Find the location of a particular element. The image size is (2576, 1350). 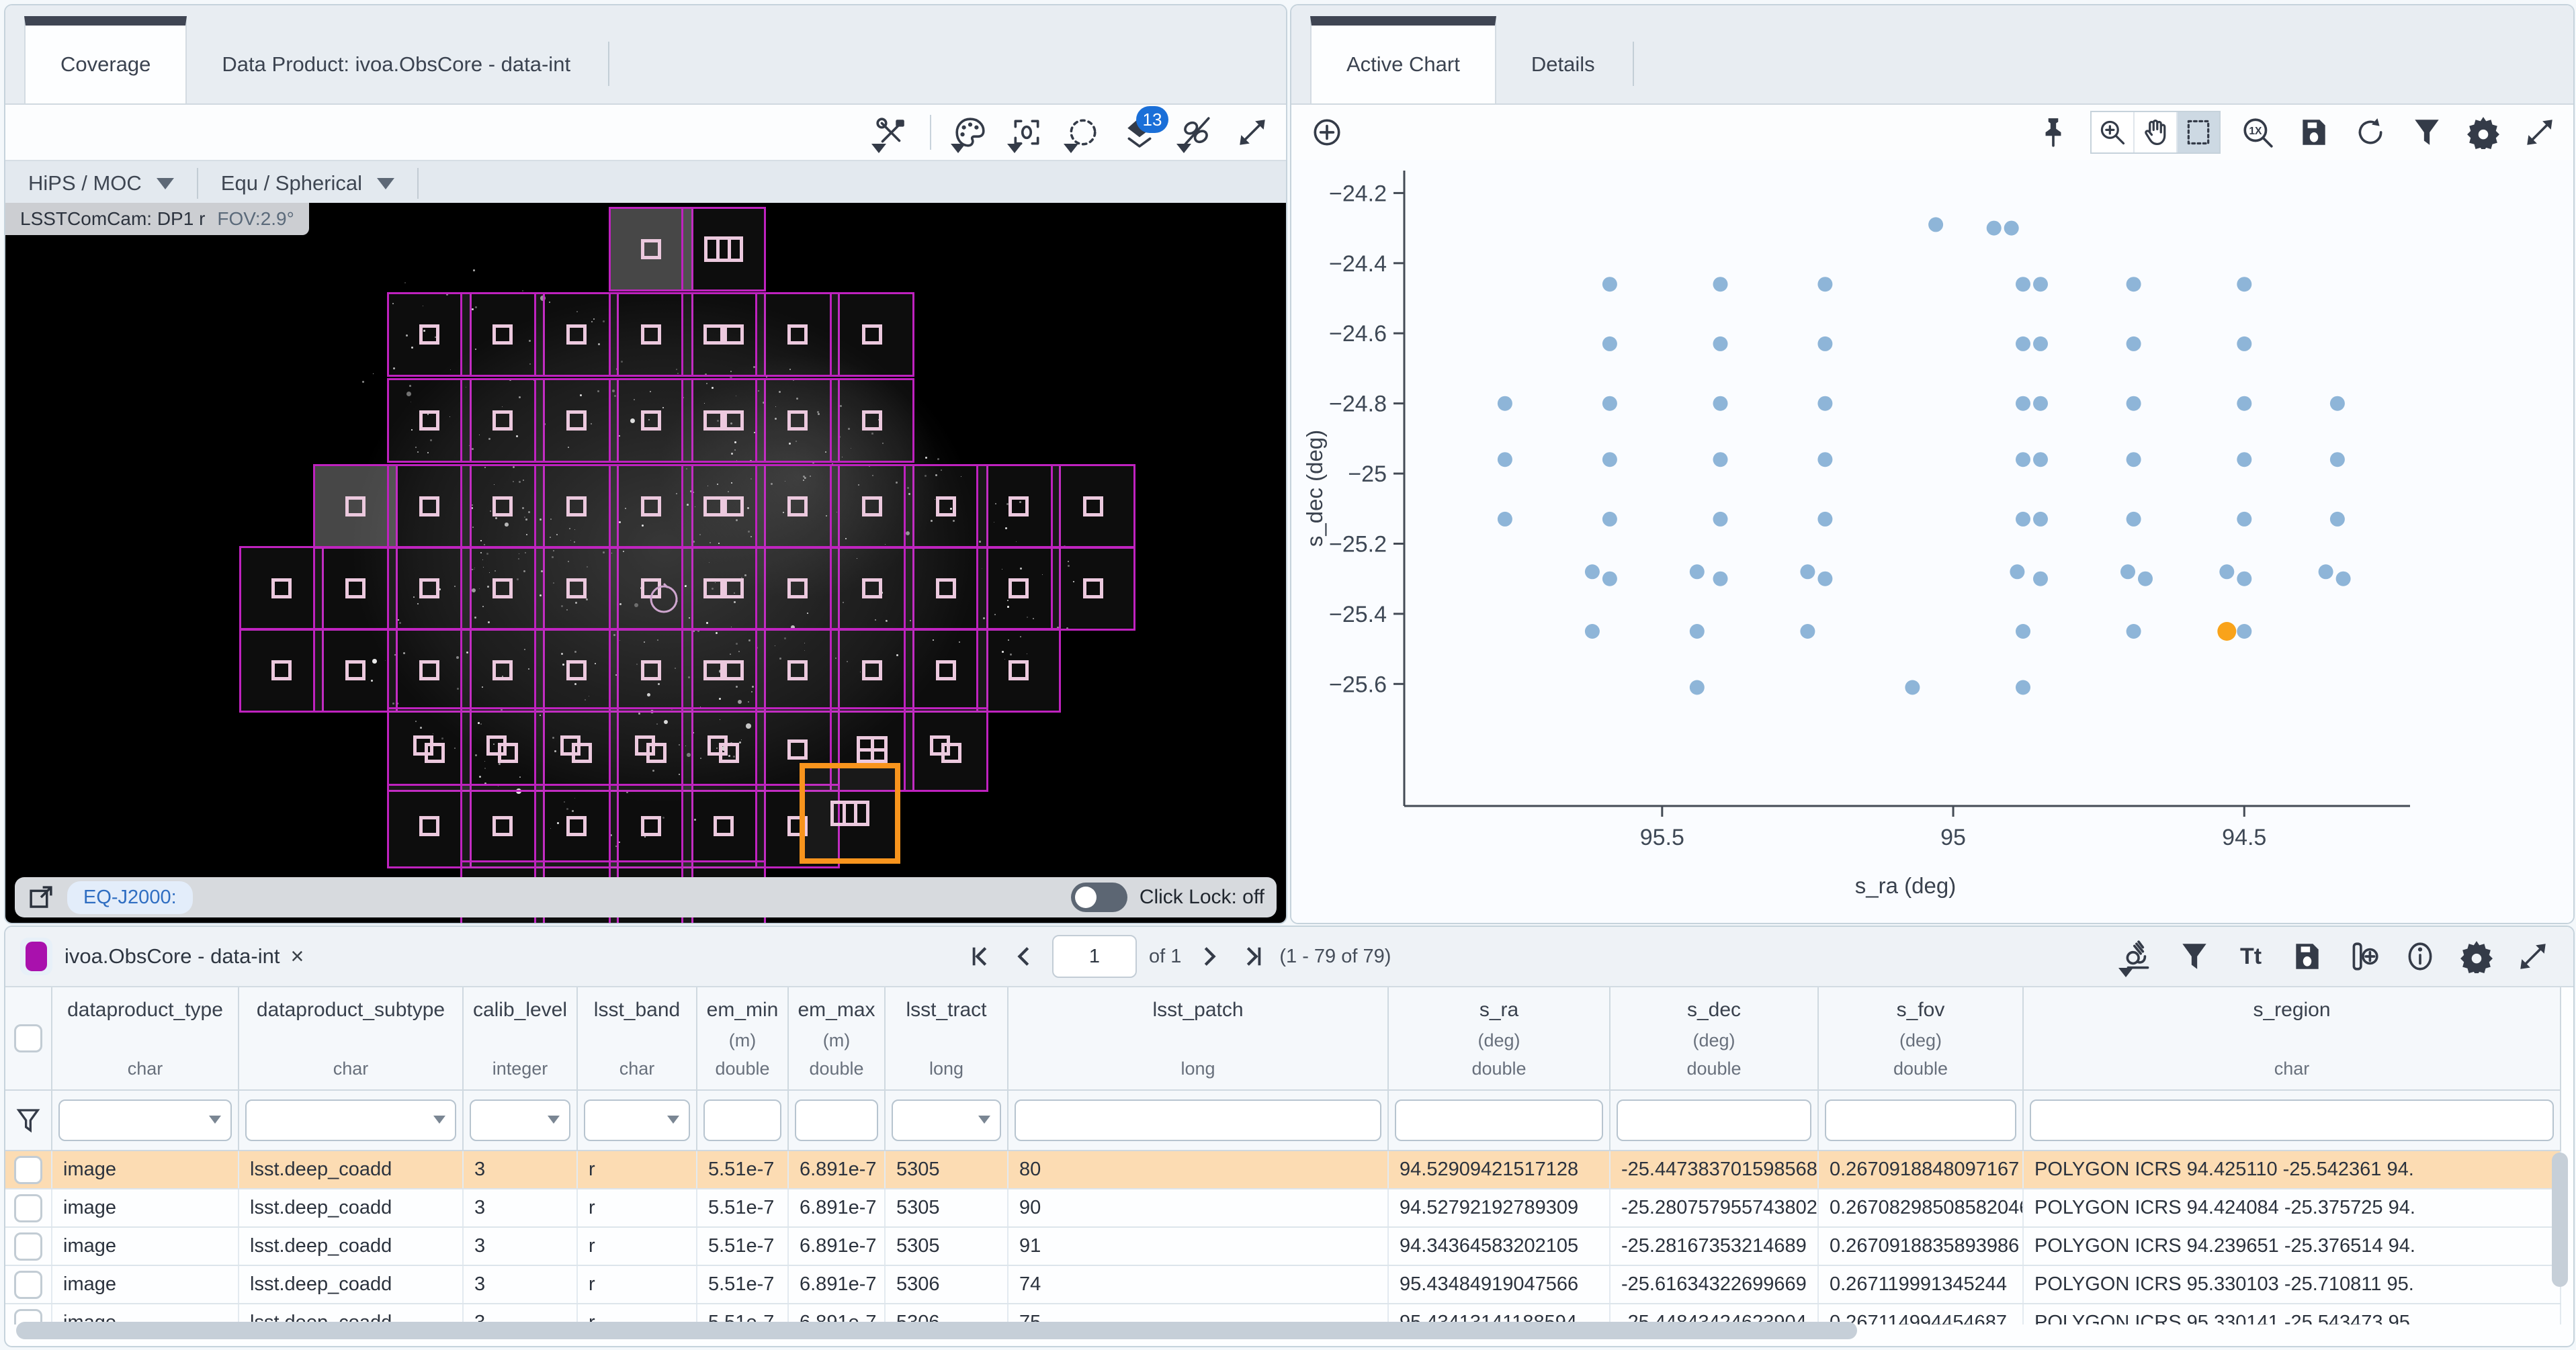

tab-details: Details is located at coordinates (1563, 64).